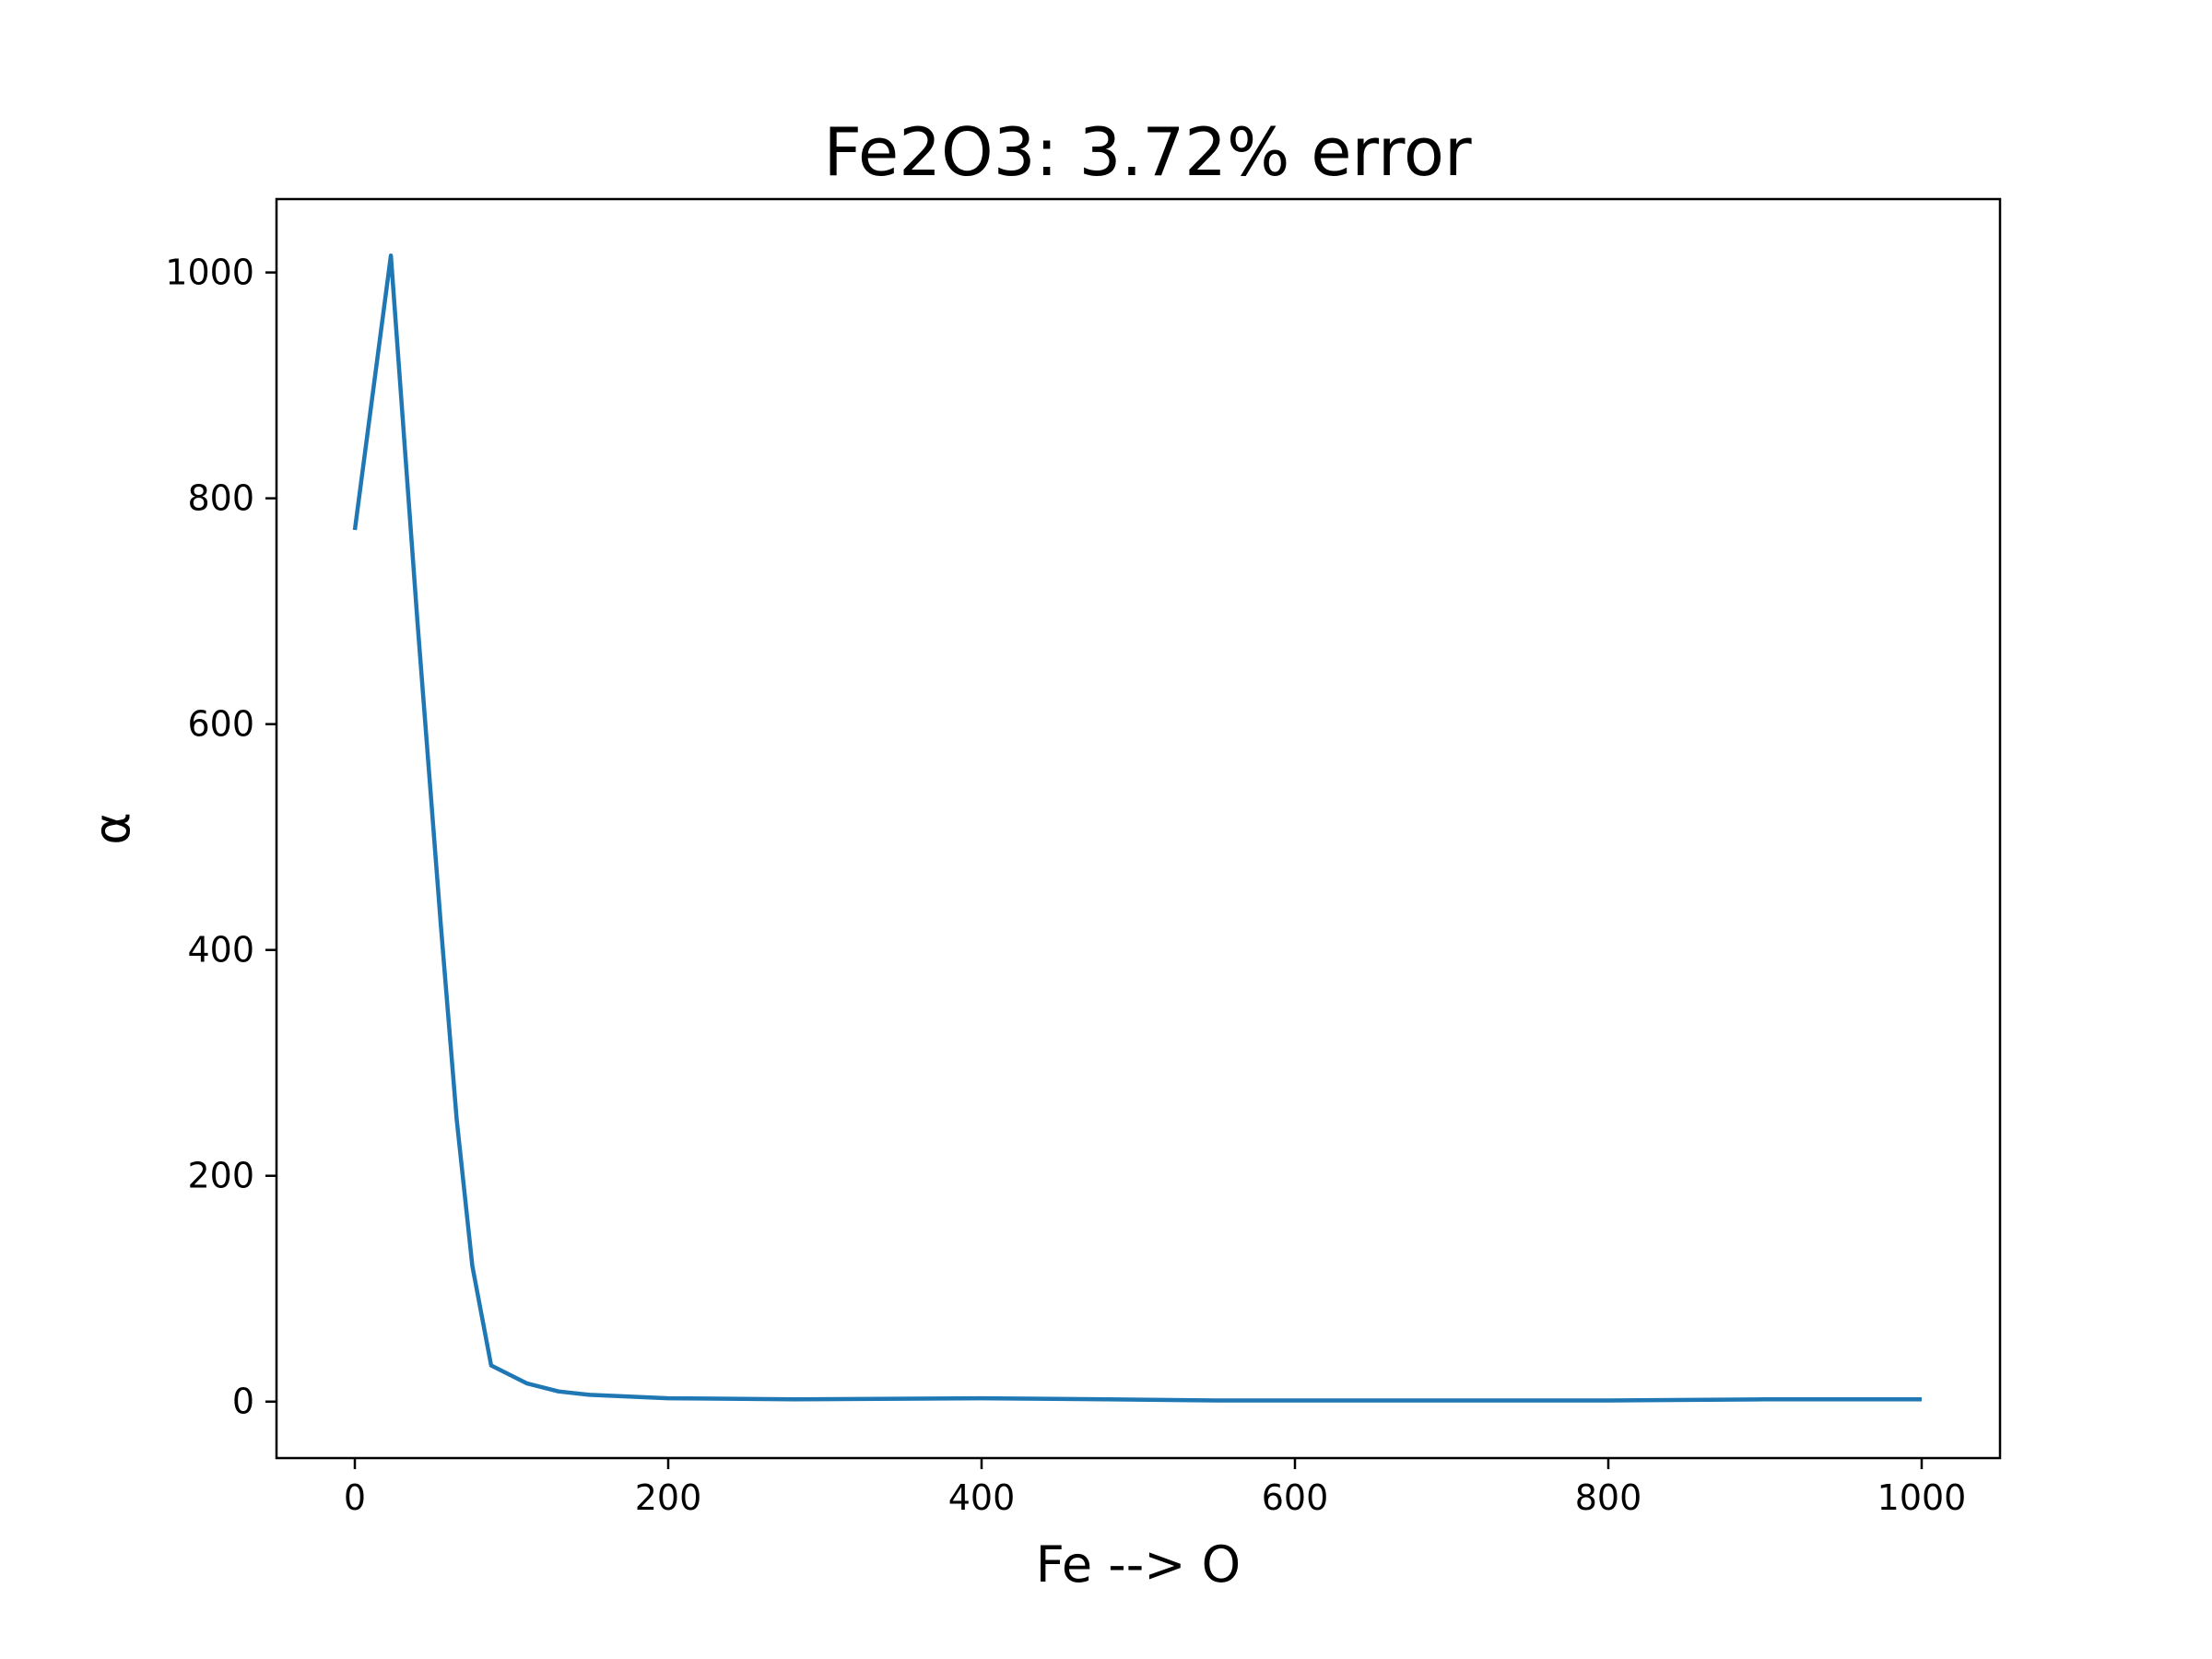 The width and height of the screenshot is (2212, 1659). Describe the element at coordinates (220, 1176) in the screenshot. I see `y-tick-label: 200` at that location.